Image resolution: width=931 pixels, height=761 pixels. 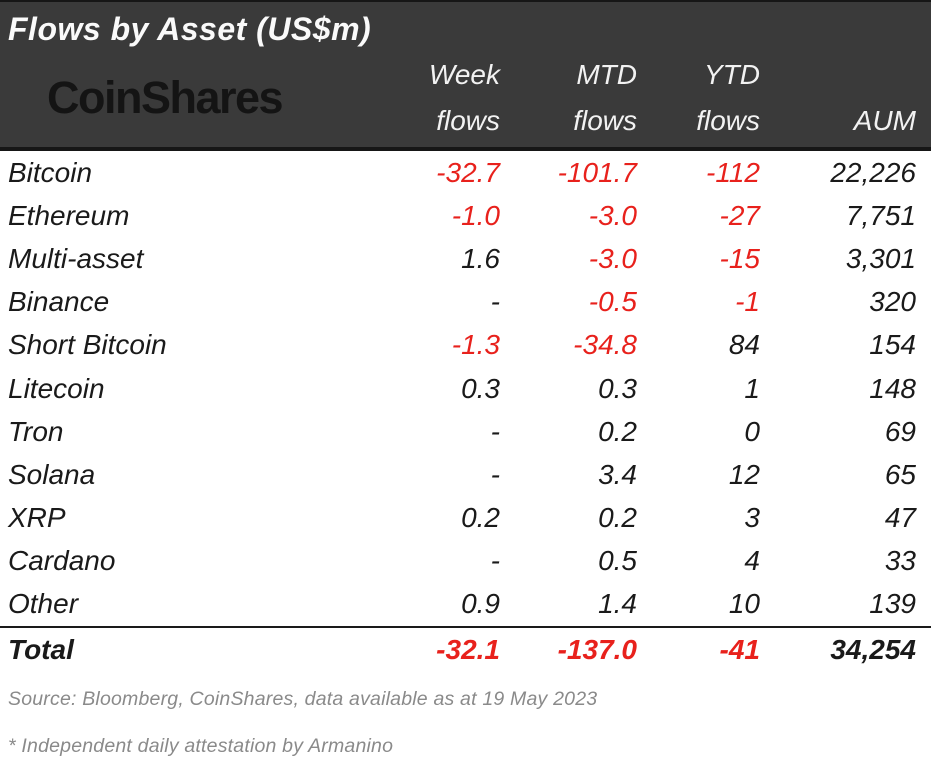 I want to click on column-header-aum-line1, so click(x=838, y=75).